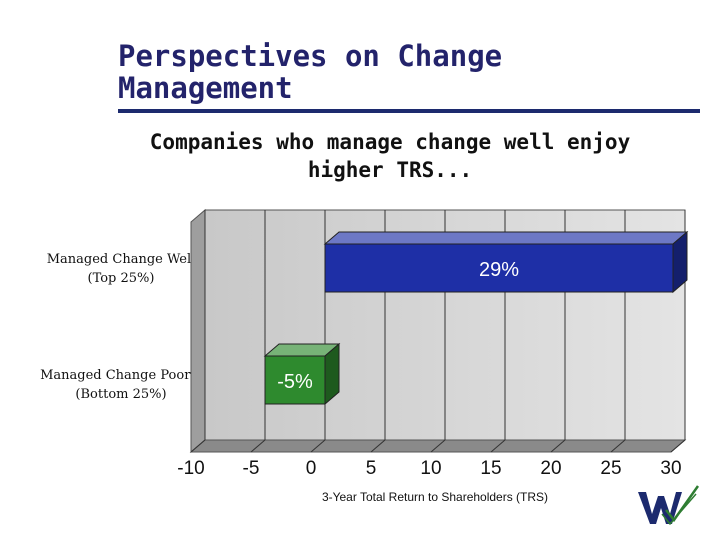  I want to click on x-tick-label: 30, so click(670, 468).